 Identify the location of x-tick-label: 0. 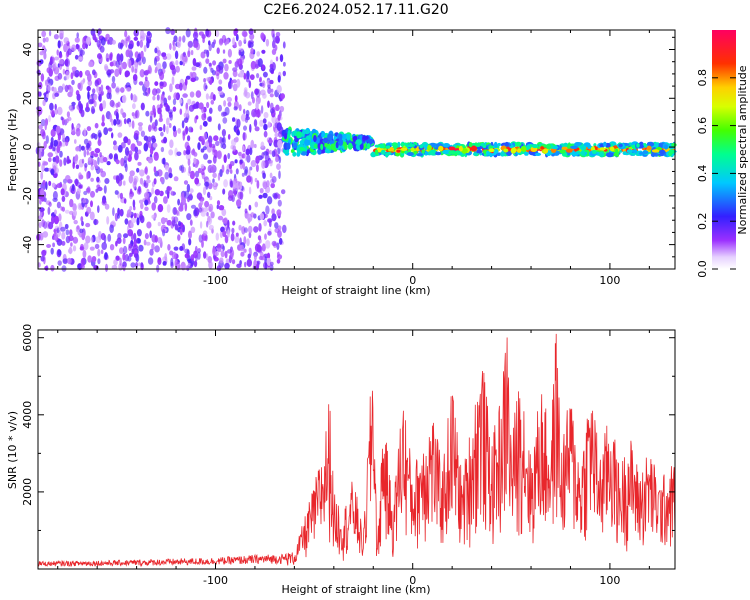
(412, 280).